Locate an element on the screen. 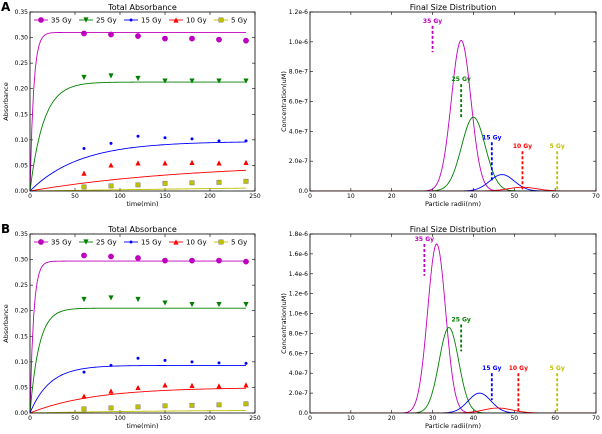 The image size is (602, 434). y-tick-label: 0.30 is located at coordinates (22, 38).